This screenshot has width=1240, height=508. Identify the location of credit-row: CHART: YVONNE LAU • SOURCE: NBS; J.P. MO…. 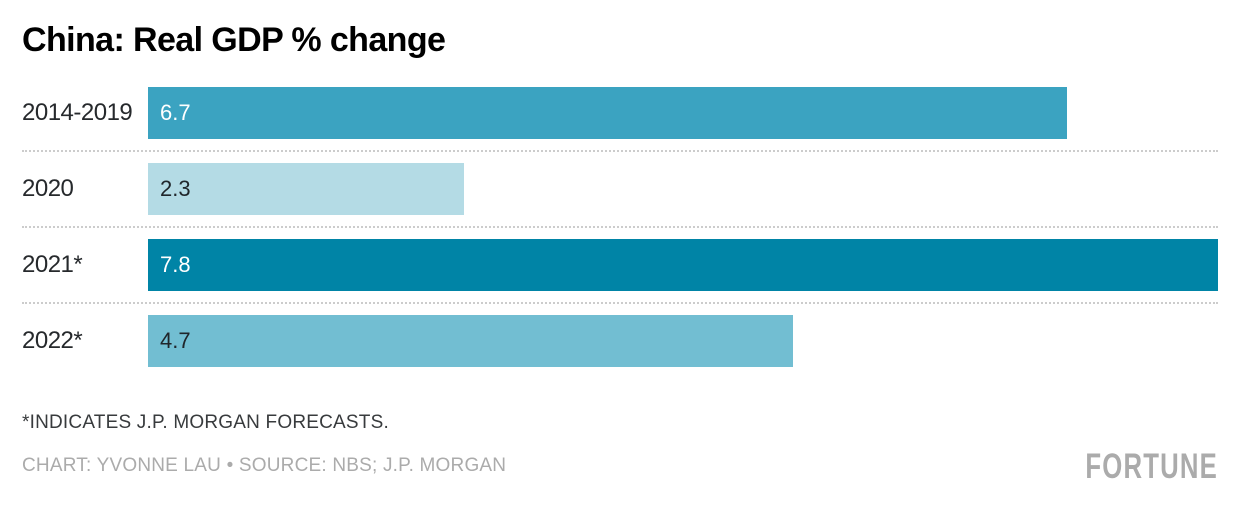
(620, 465).